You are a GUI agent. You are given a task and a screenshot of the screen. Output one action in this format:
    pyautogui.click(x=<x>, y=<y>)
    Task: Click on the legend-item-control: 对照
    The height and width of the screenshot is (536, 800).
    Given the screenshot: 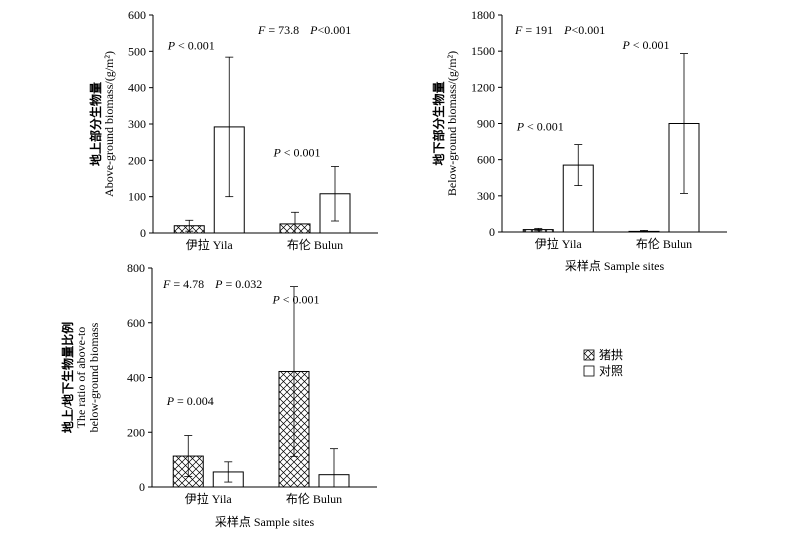 What is the action you would take?
    pyautogui.click(x=603, y=371)
    